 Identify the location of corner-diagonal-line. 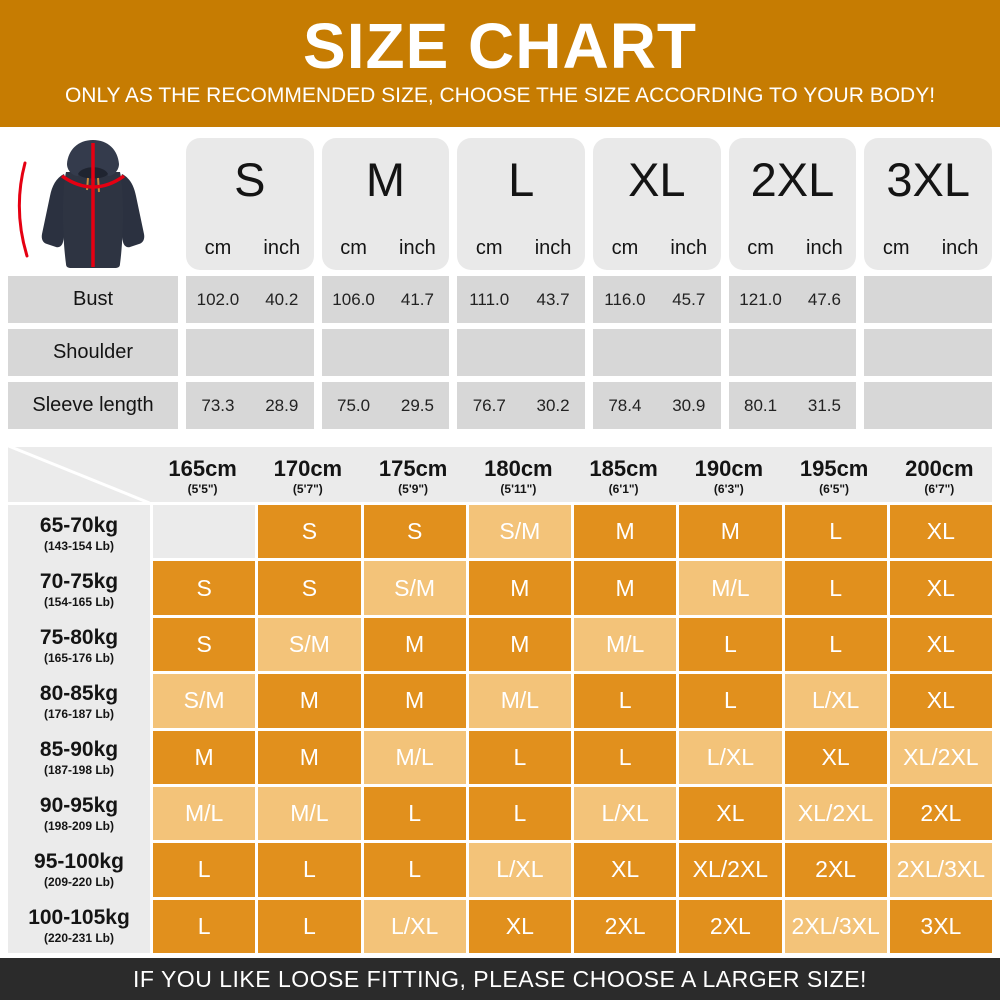
(79, 474).